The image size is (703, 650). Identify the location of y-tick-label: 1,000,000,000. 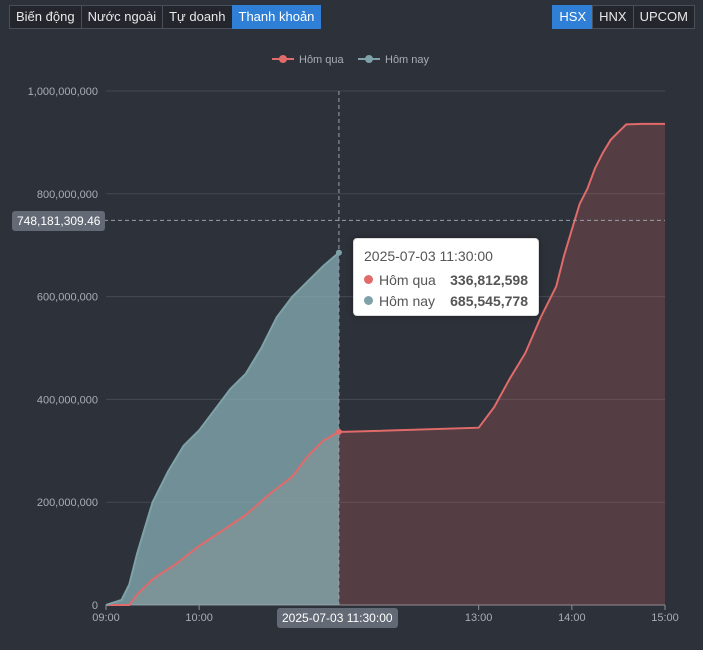
(63, 92).